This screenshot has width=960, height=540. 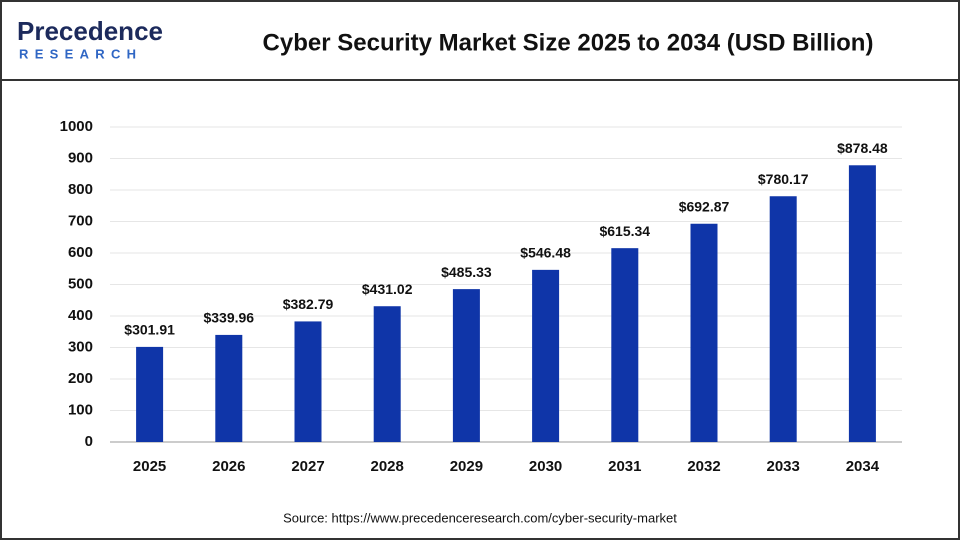 I want to click on y-tick-label: 500, so click(x=80, y=283).